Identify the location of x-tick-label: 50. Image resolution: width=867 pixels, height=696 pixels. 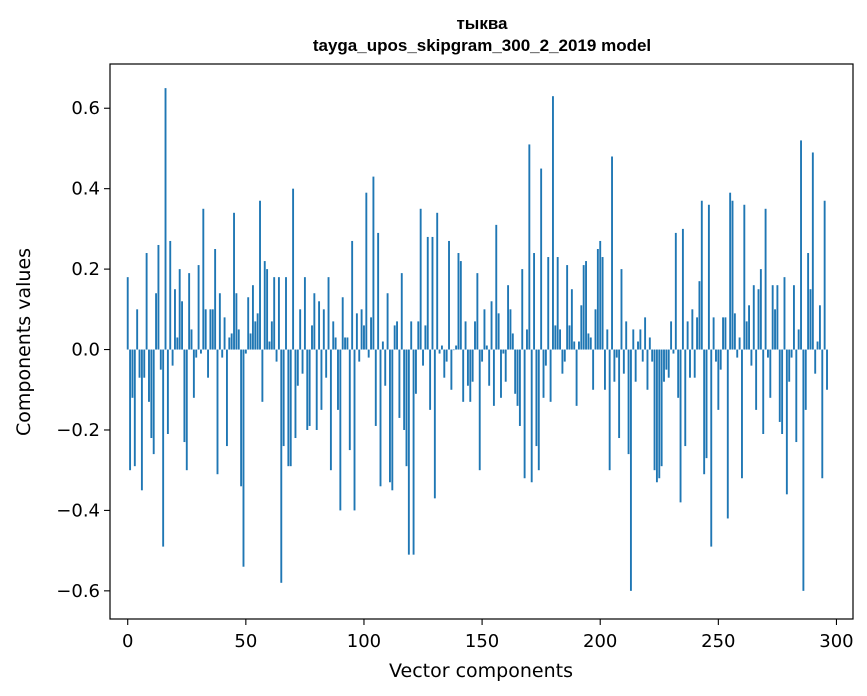
(245, 641).